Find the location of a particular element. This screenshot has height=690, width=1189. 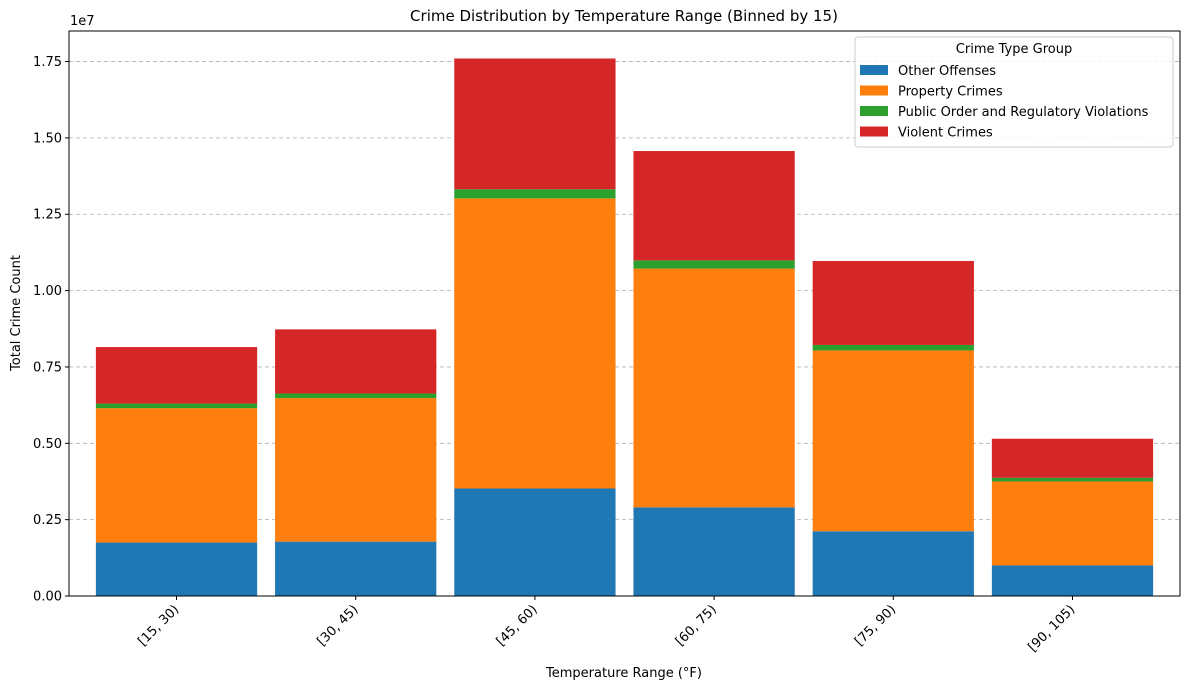

x-tick-label: [45, 60) is located at coordinates (517, 625).